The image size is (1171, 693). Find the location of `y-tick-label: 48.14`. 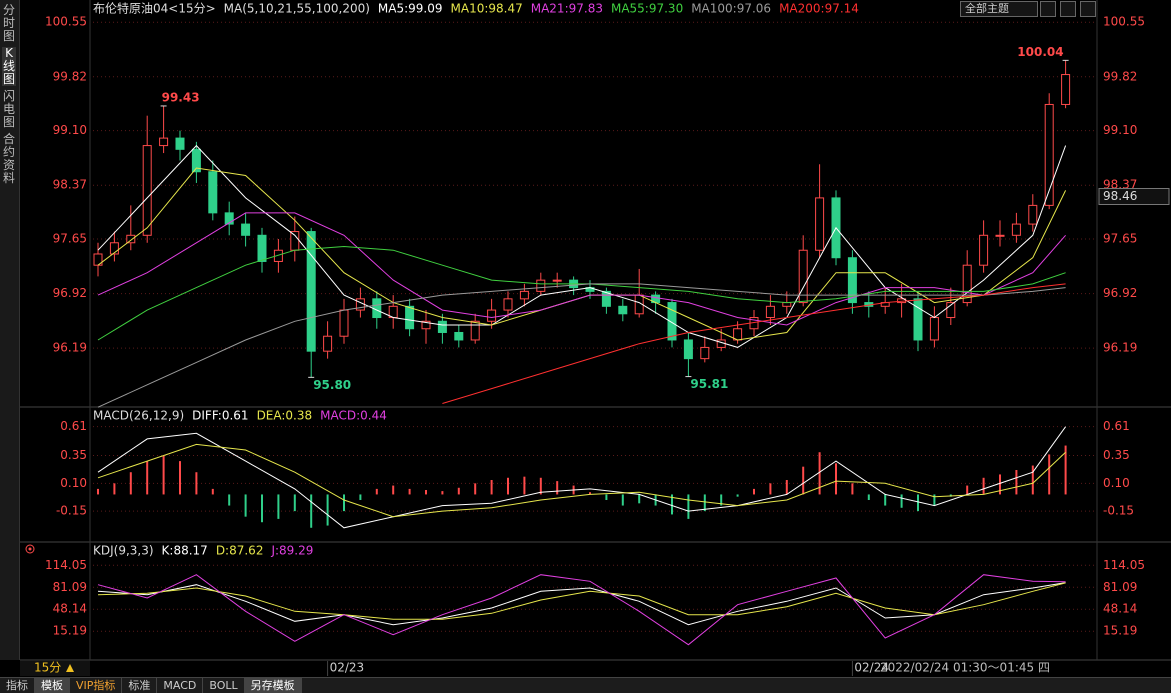

y-tick-label: 48.14 is located at coordinates (70, 609).